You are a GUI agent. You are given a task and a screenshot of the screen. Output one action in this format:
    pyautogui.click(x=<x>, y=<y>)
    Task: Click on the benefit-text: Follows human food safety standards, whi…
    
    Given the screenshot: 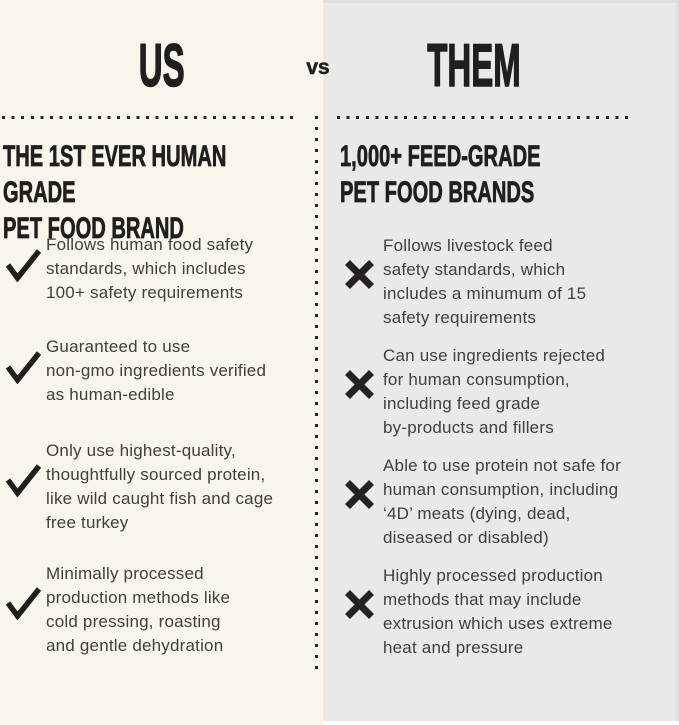 What is the action you would take?
    pyautogui.click(x=150, y=268)
    